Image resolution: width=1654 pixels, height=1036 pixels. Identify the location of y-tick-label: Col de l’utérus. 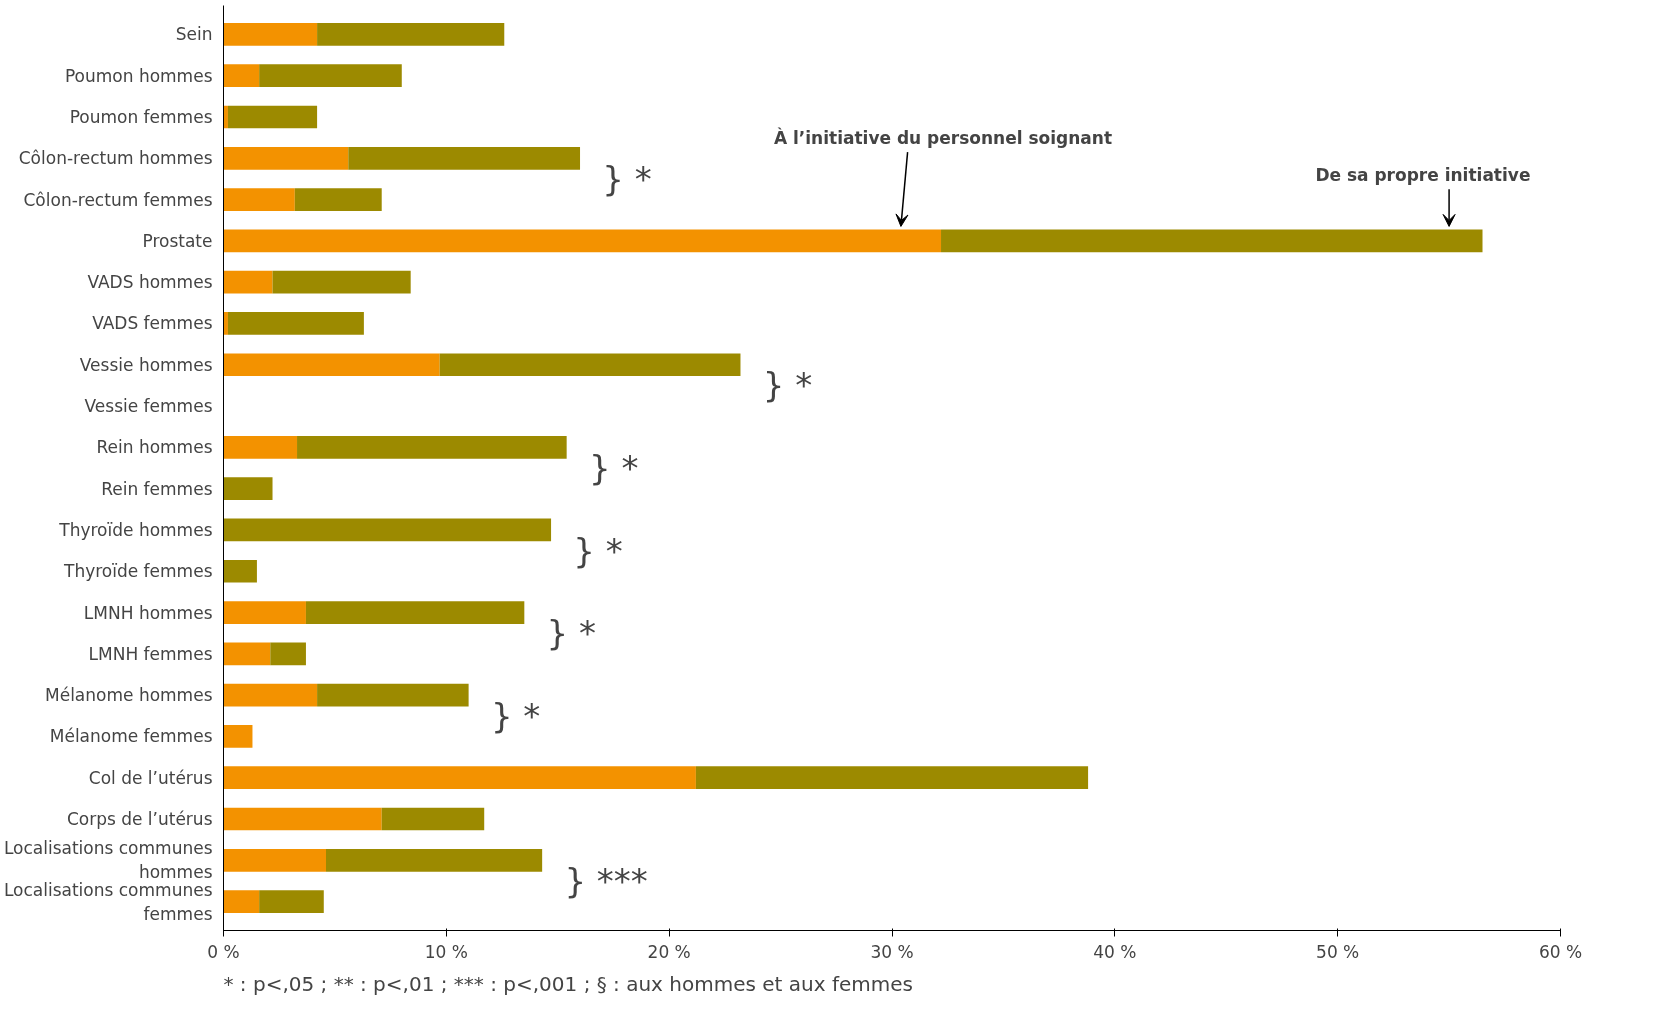
(150, 777).